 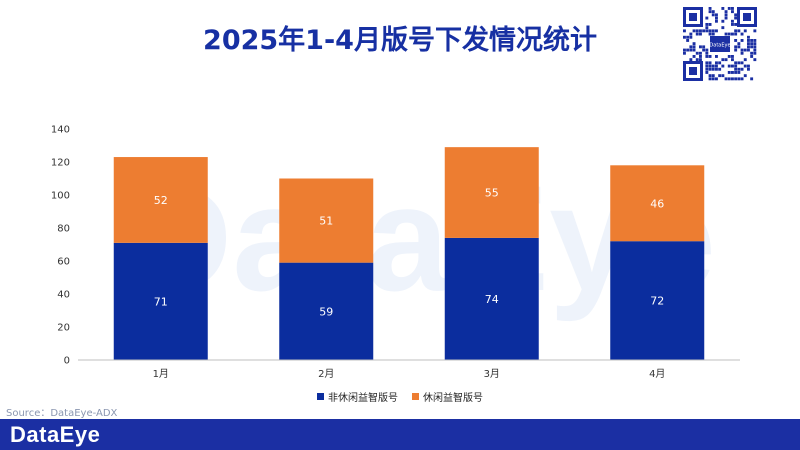 What do you see at coordinates (363, 398) in the screenshot?
I see `legend-label-non-casual: 非休闲益智版号` at bounding box center [363, 398].